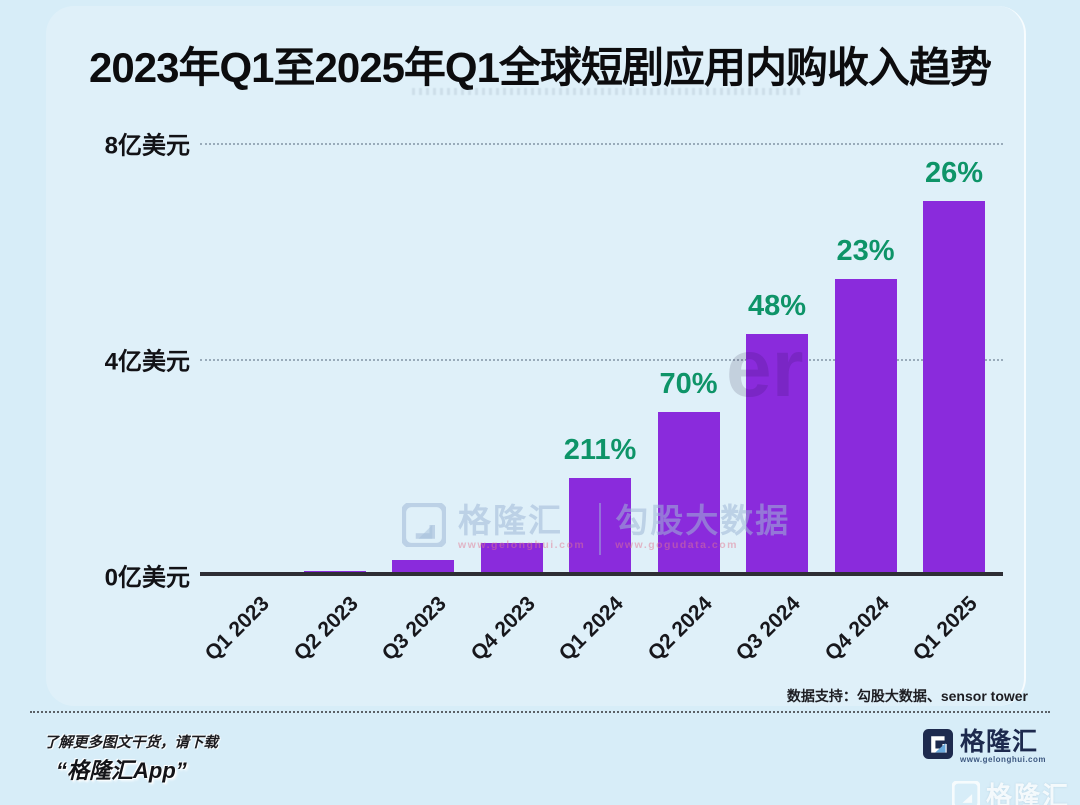 The height and width of the screenshot is (805, 1080). Describe the element at coordinates (540, 712) in the screenshot. I see `dashed-separator` at that location.